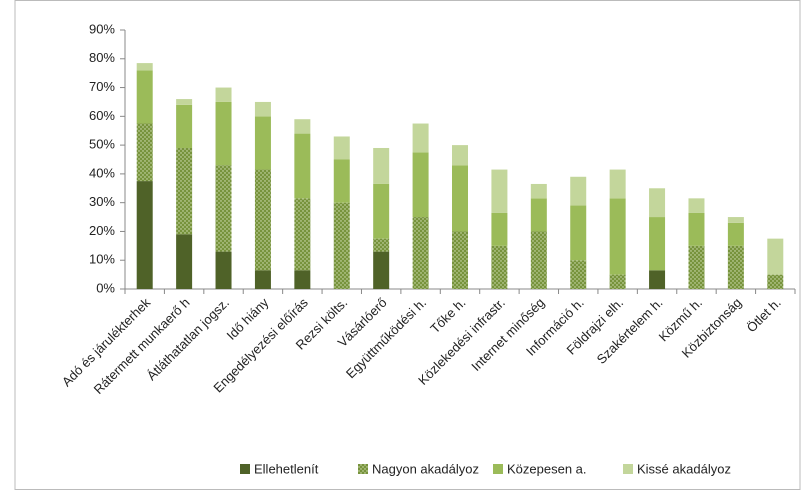  I want to click on legend-label: Nagyon akadályoz, so click(425, 468).